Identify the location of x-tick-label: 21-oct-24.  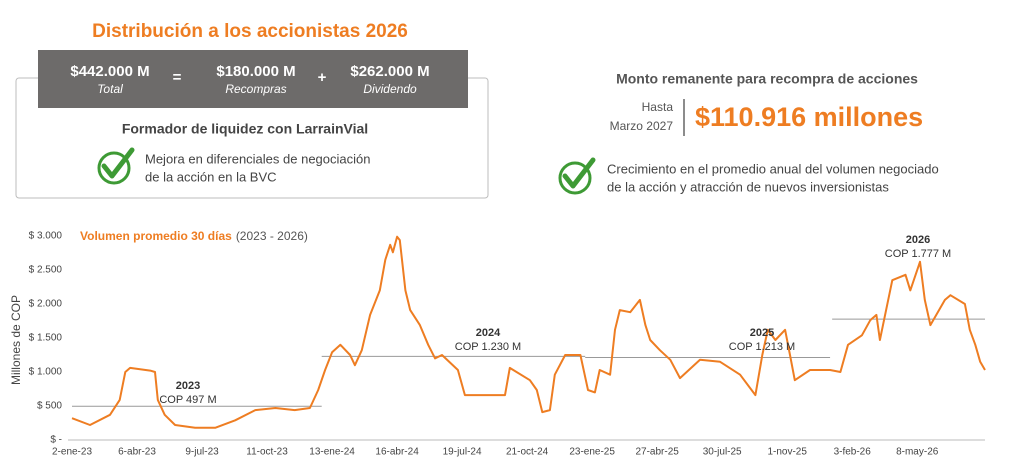
(527, 452).